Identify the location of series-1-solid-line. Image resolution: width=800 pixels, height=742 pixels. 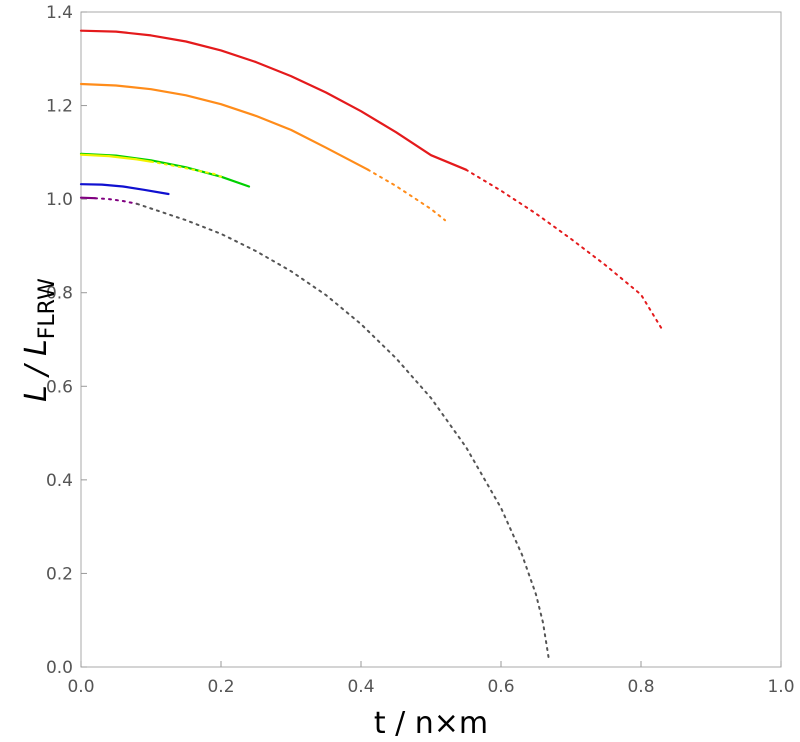
(224, 126).